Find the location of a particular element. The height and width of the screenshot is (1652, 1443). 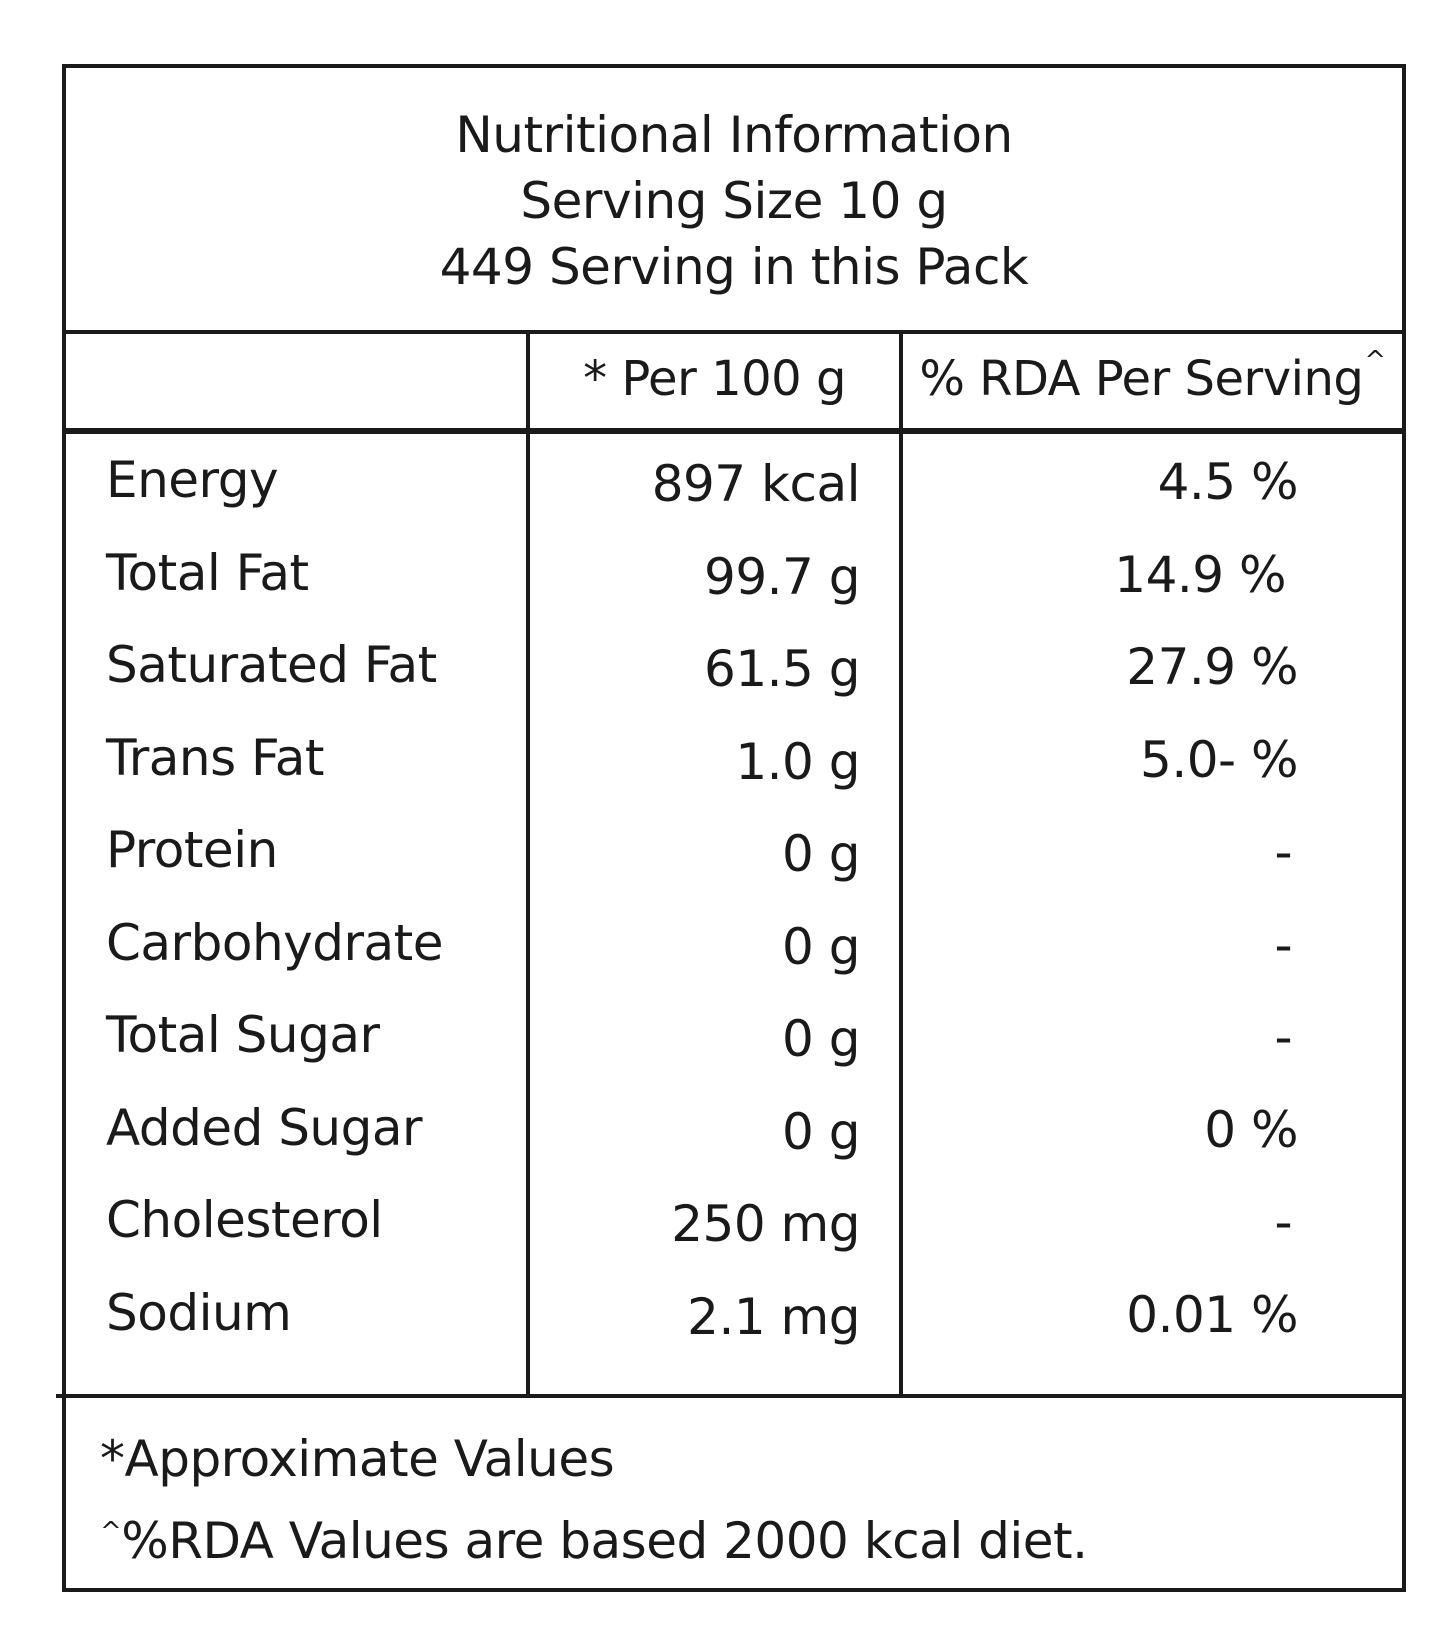

nutrient-name: Sodium is located at coordinates (199, 1312).